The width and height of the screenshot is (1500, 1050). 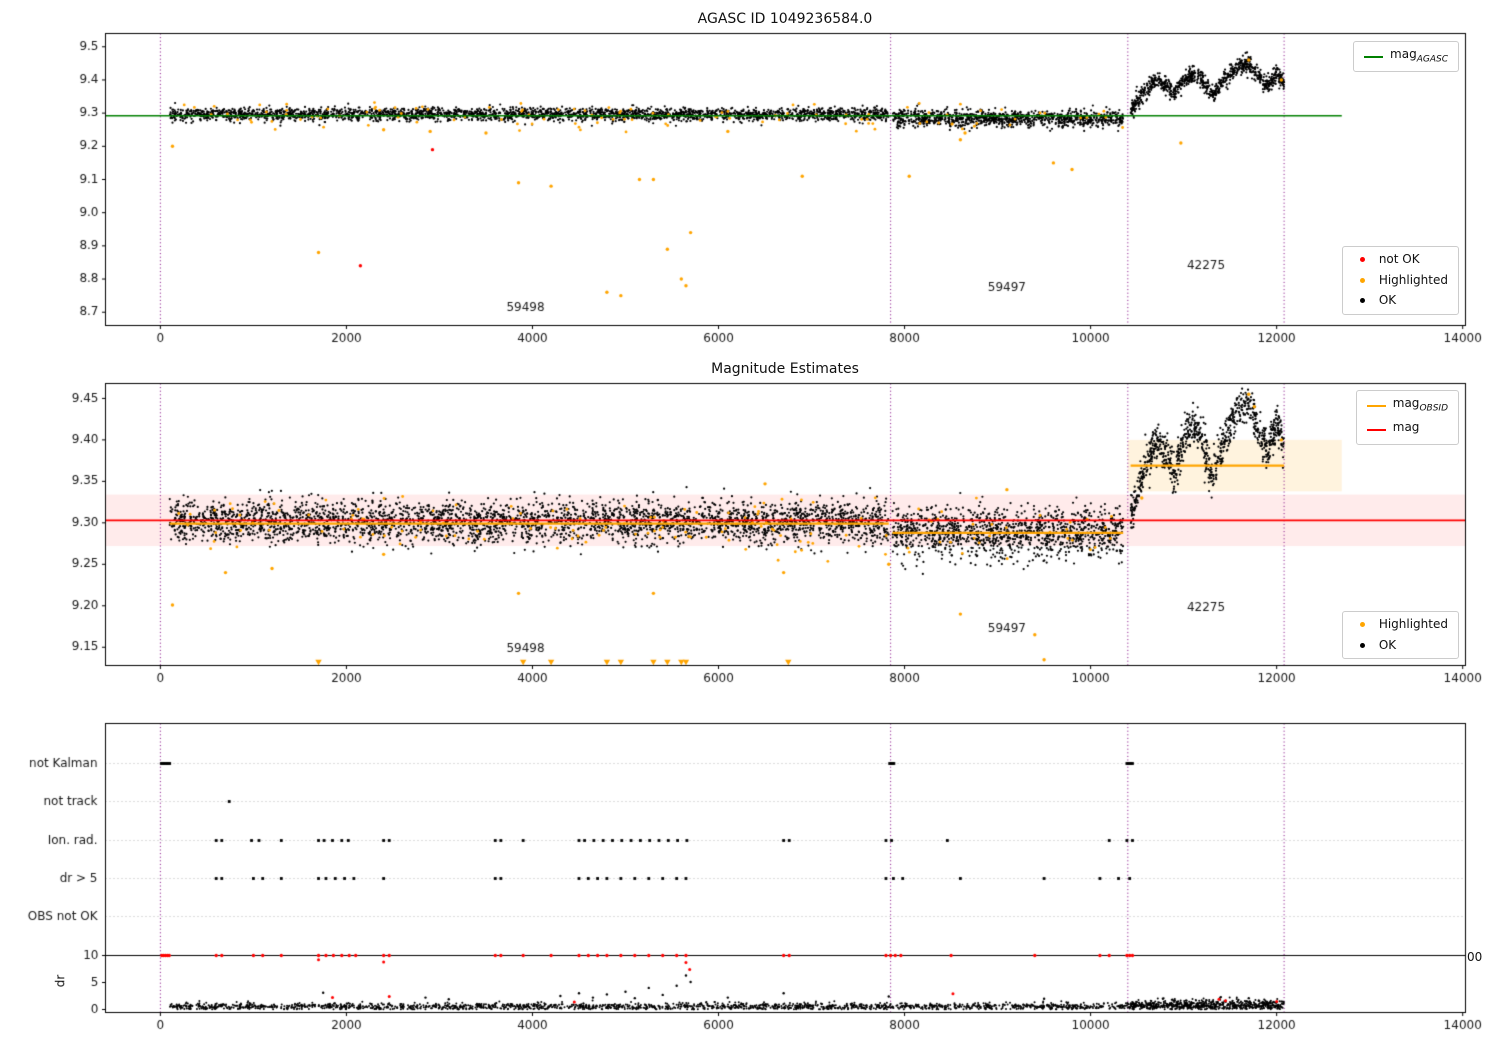 I want to click on legend-plot2-points: Highlighted OK, so click(x=1400, y=635).